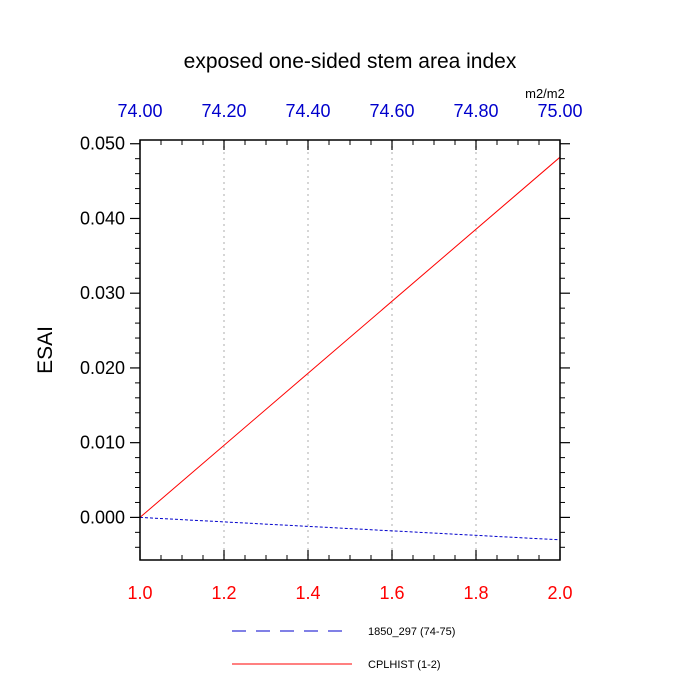 The height and width of the screenshot is (700, 700). Describe the element at coordinates (102, 144) in the screenshot. I see `y-tick-label: 0.050` at that location.